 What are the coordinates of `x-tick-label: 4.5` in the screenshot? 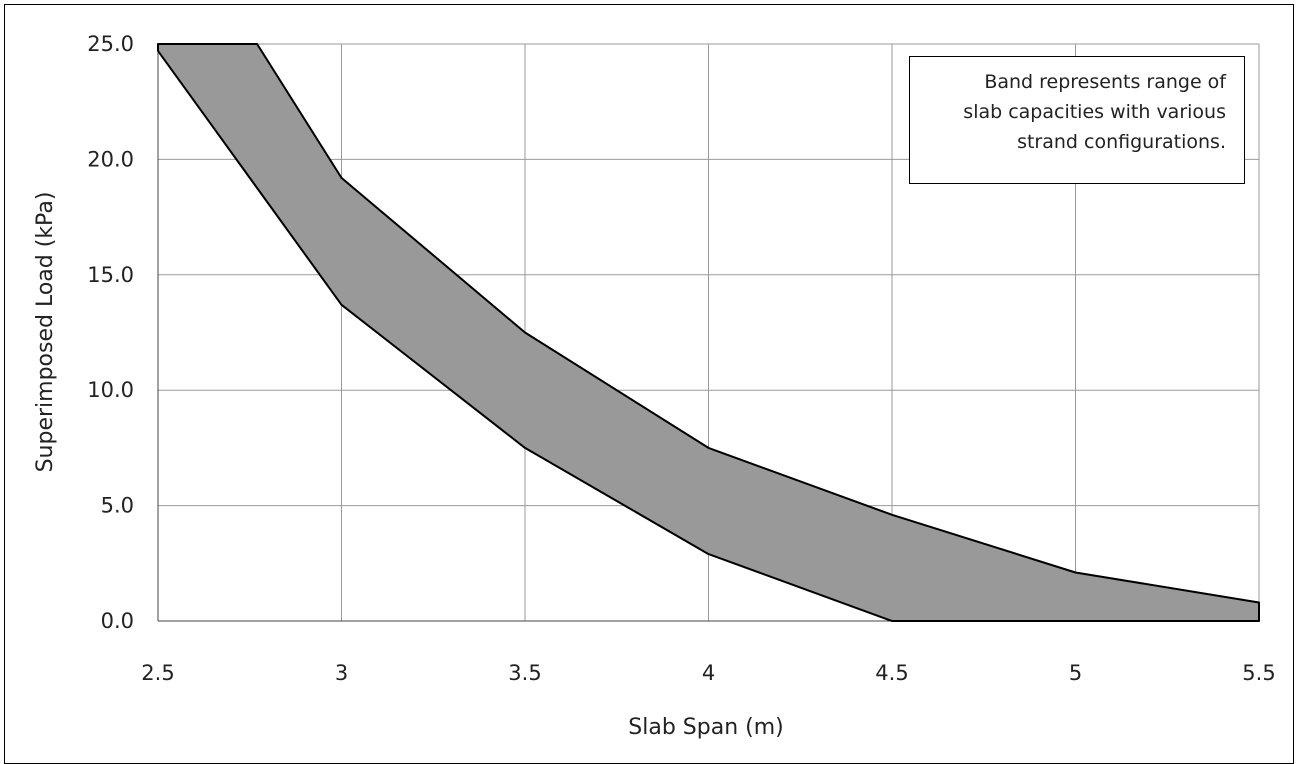 It's located at (891, 673).